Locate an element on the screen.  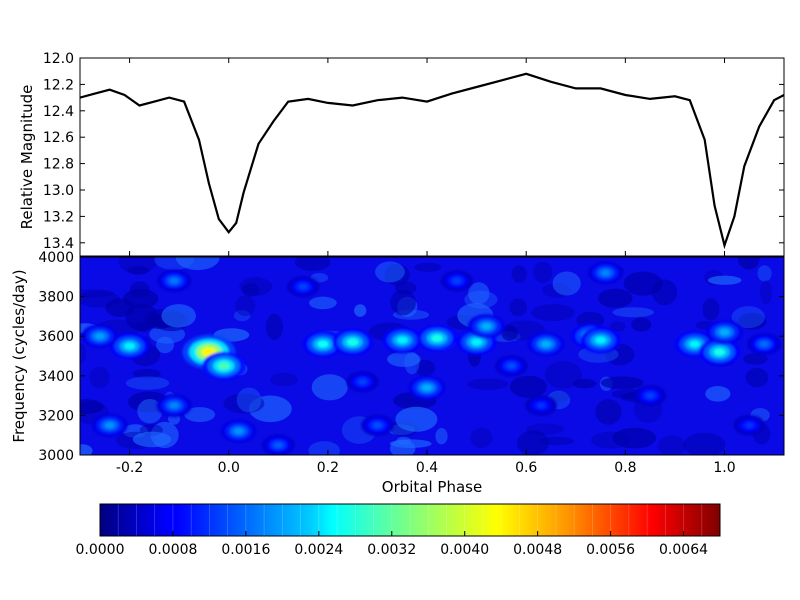
heatmap-x-tick-label: 0.6 is located at coordinates (526, 468).